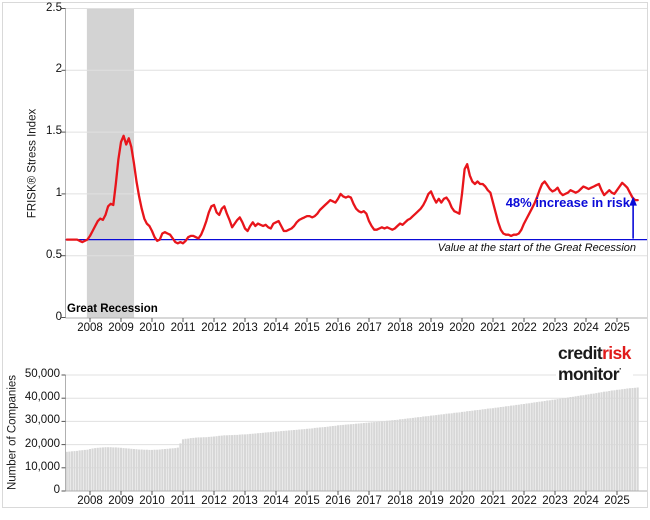 The height and width of the screenshot is (520, 650). Describe the element at coordinates (32, 163) in the screenshot. I see `top-chart-y-axis-label: FRISK® Stress Index` at that location.